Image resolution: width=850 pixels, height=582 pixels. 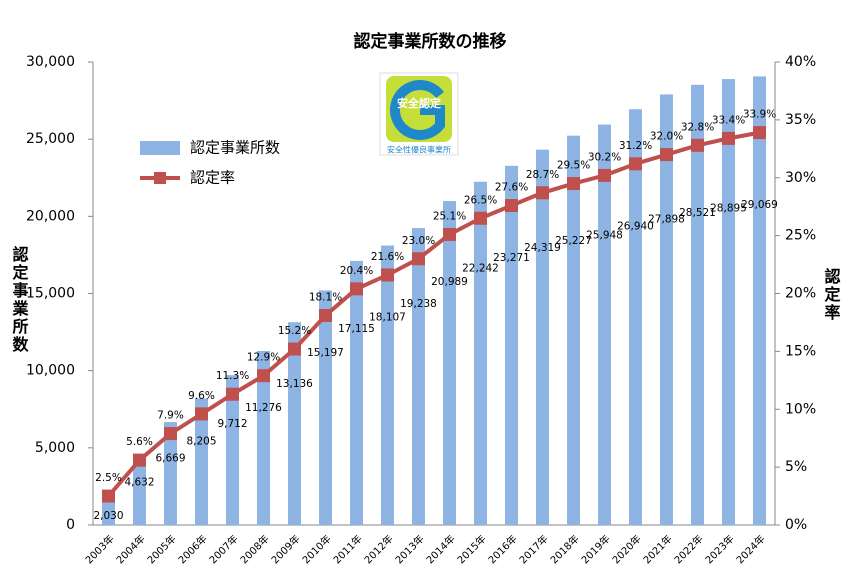 What do you see at coordinates (263, 408) in the screenshot?
I see `data-label: 11,276` at bounding box center [263, 408].